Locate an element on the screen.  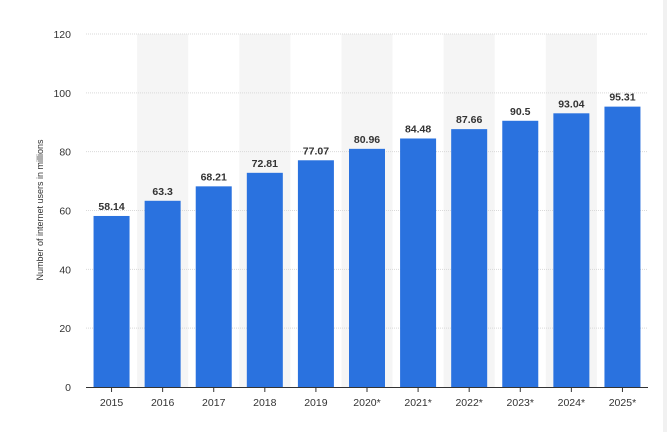
value-label: 77.07 is located at coordinates (316, 151).